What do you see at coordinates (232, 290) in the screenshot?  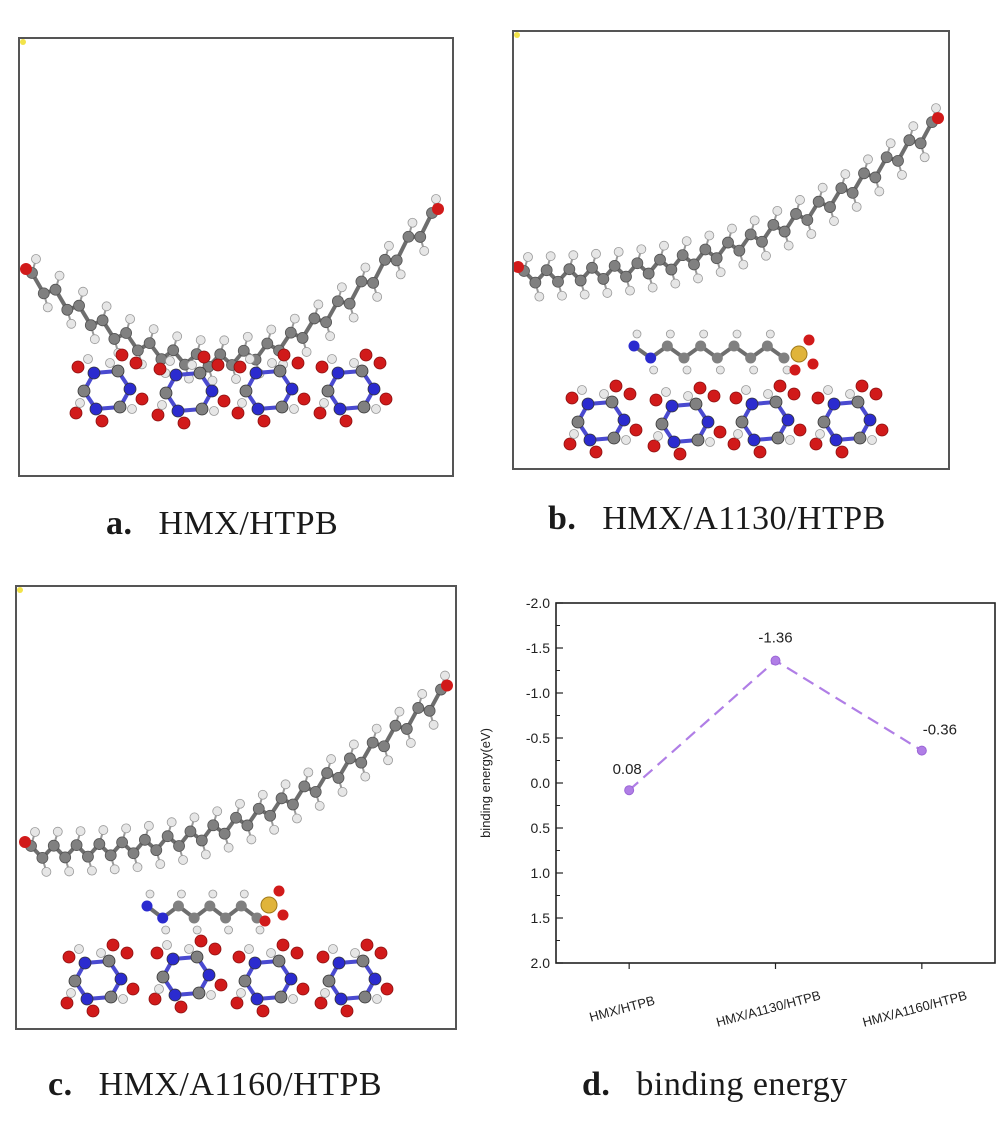 I see `polymer-chain` at bounding box center [232, 290].